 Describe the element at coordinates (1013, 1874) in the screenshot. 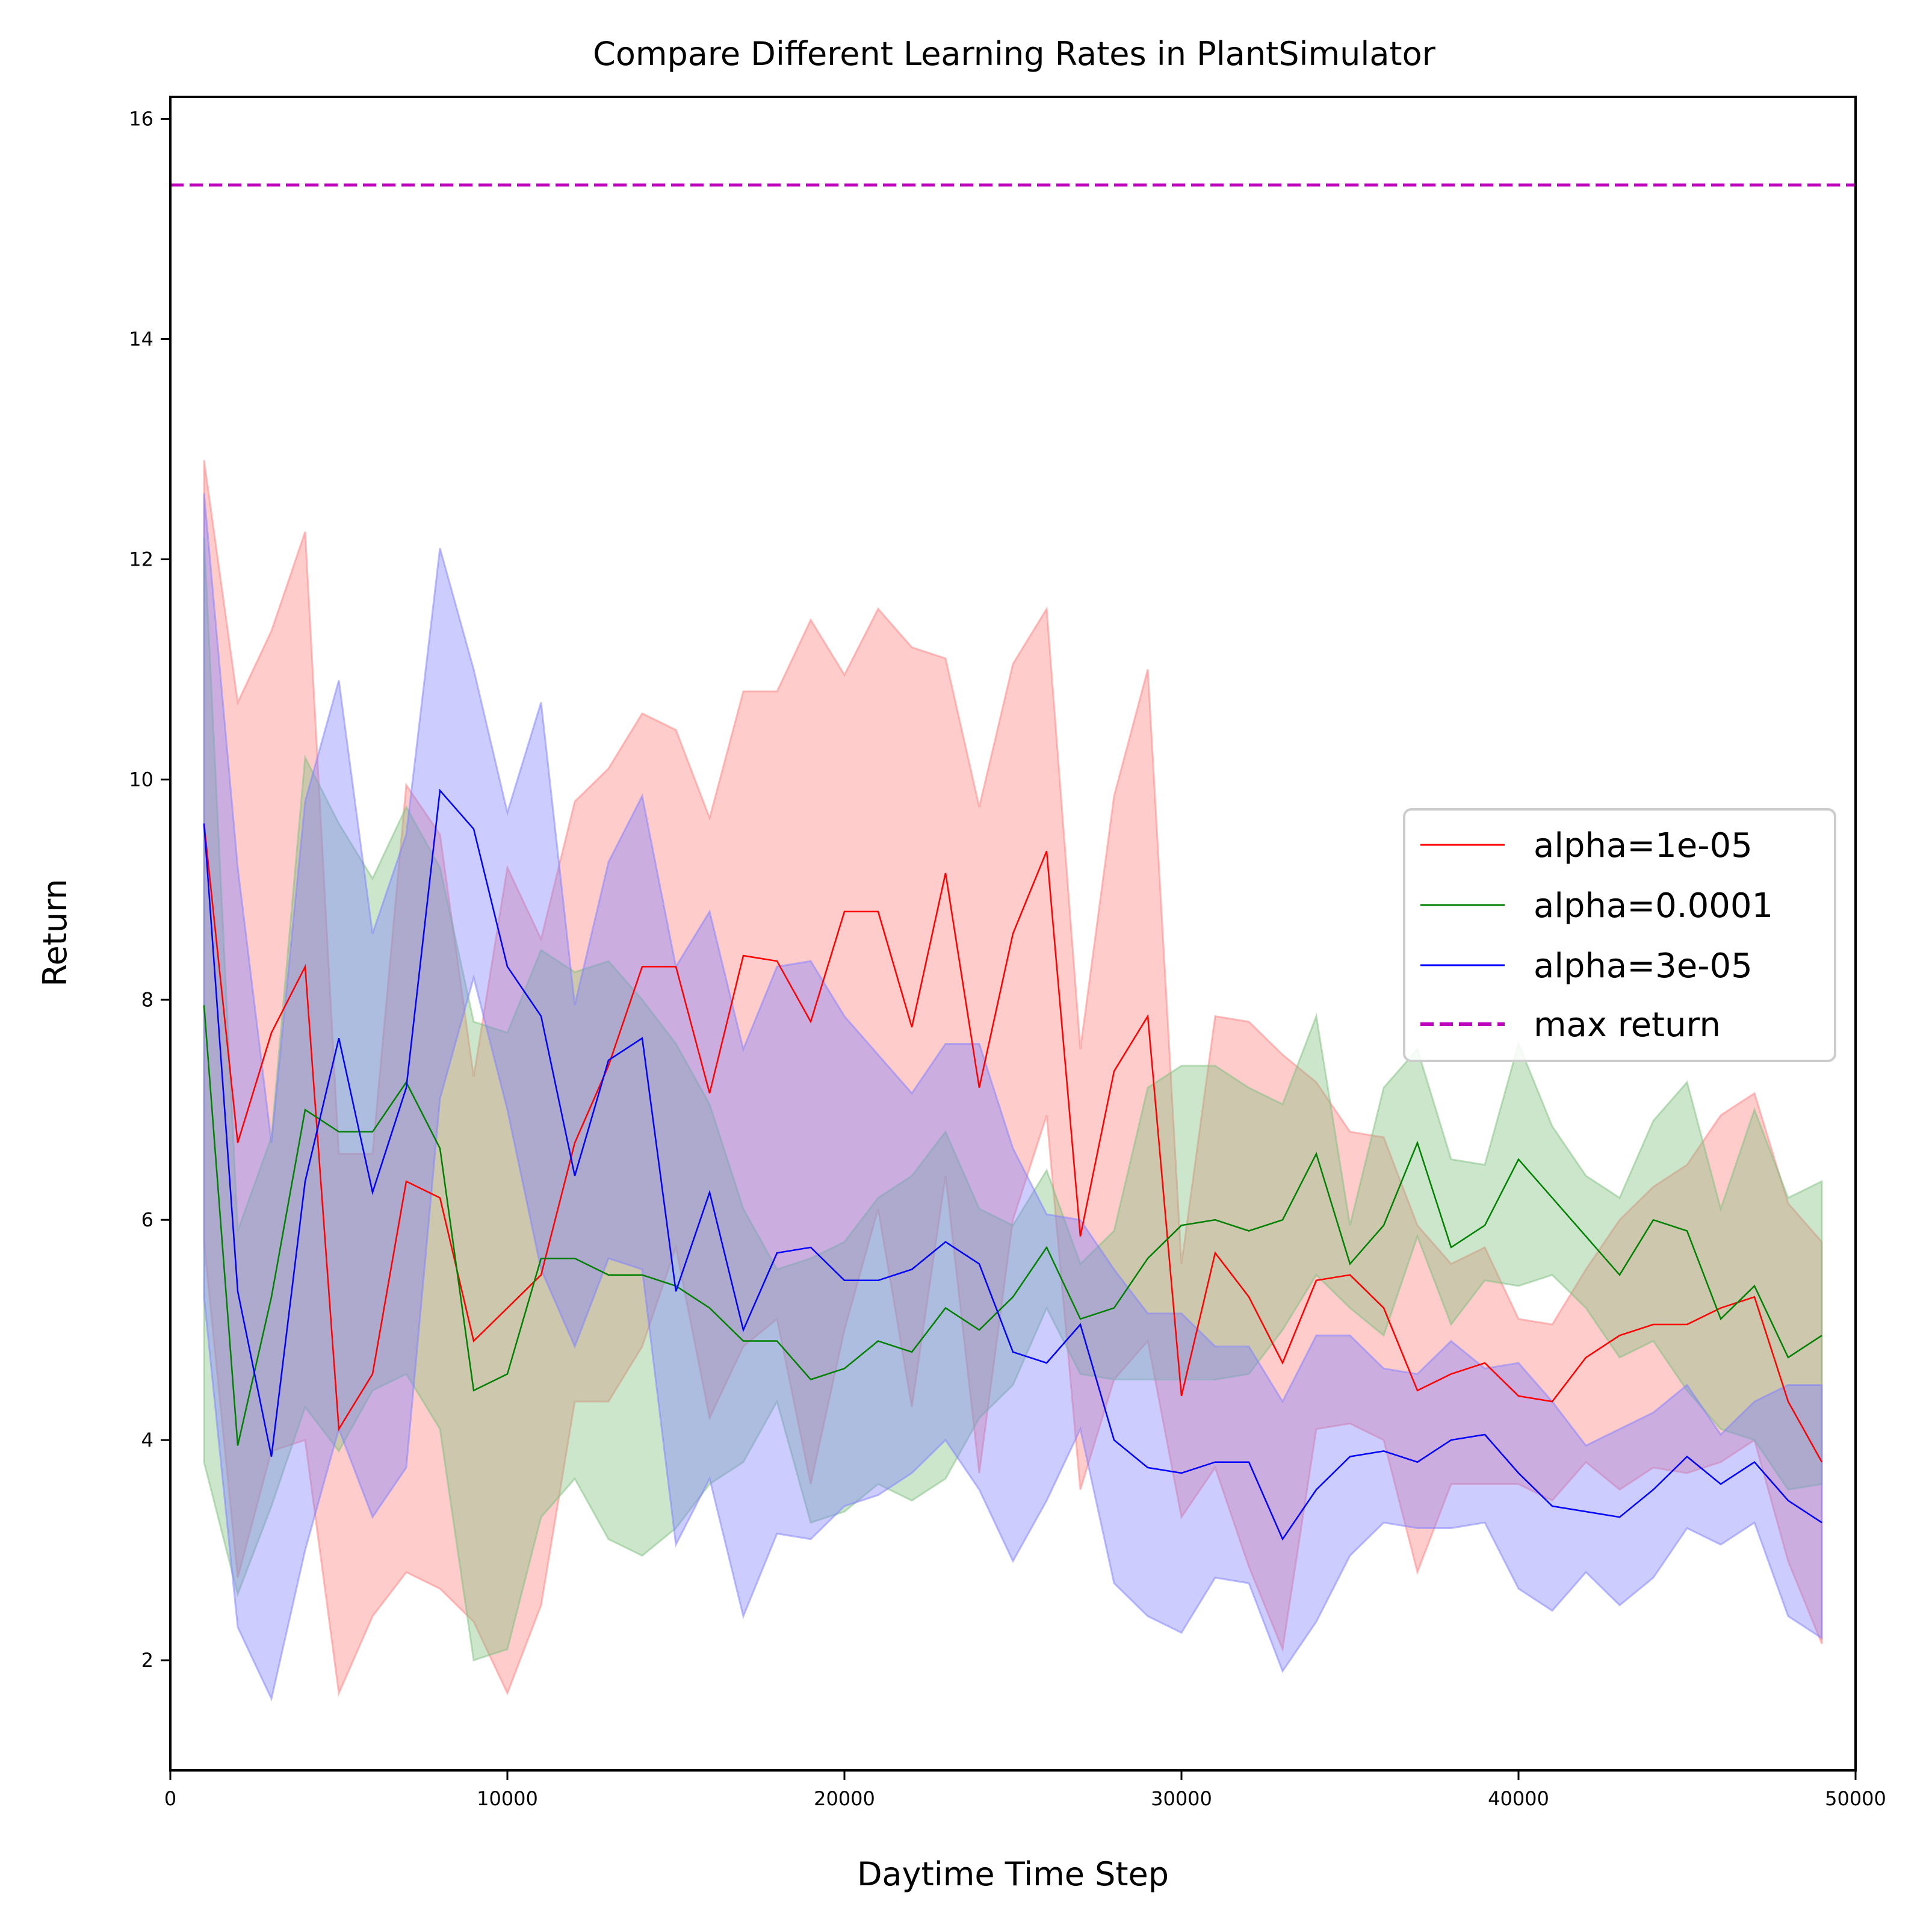

I see `x-axis-title: Daytime Time Step` at that location.